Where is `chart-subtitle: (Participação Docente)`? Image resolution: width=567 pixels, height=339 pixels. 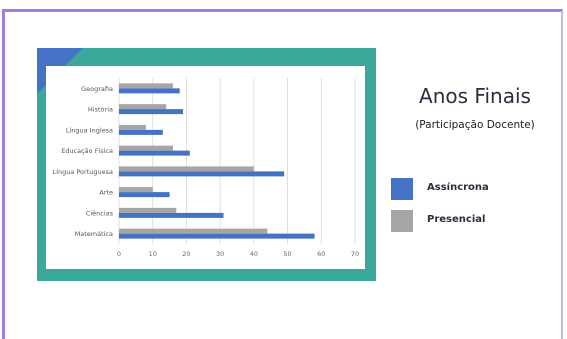
chart-subtitle: (Participação Docente) is located at coordinates (475, 125).